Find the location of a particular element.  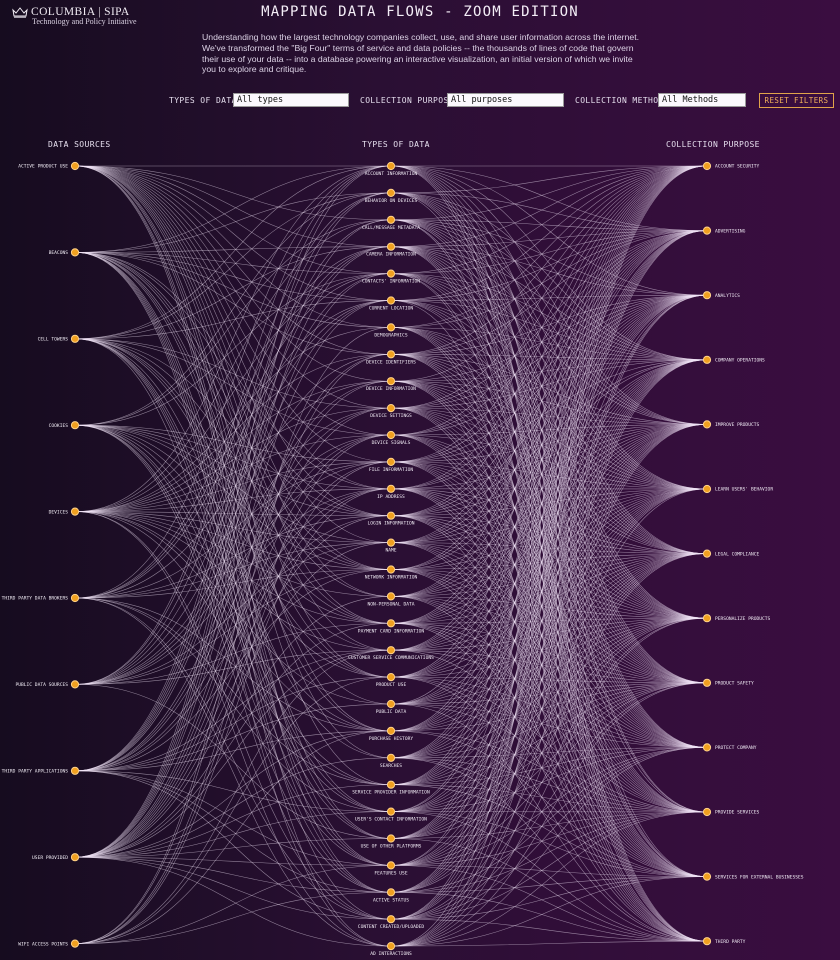

data-type-label: DEVICE IDENTIFIERS is located at coordinates (391, 362).